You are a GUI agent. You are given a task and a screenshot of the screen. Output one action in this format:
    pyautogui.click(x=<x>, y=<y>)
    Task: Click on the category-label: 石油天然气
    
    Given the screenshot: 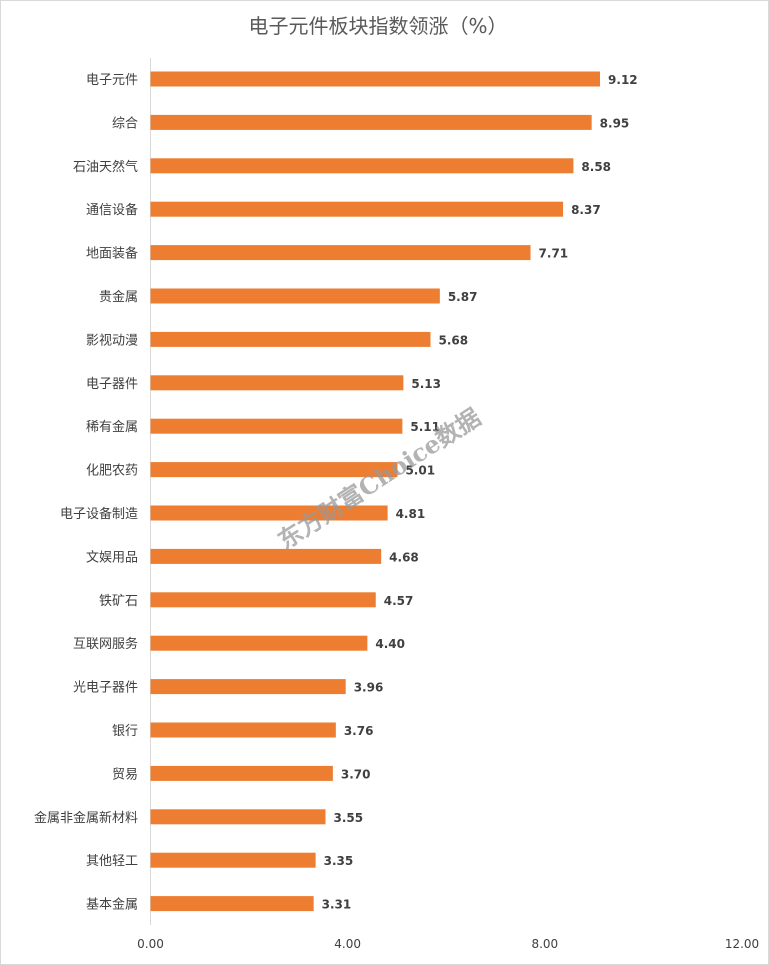 What is the action you would take?
    pyautogui.click(x=105, y=167)
    